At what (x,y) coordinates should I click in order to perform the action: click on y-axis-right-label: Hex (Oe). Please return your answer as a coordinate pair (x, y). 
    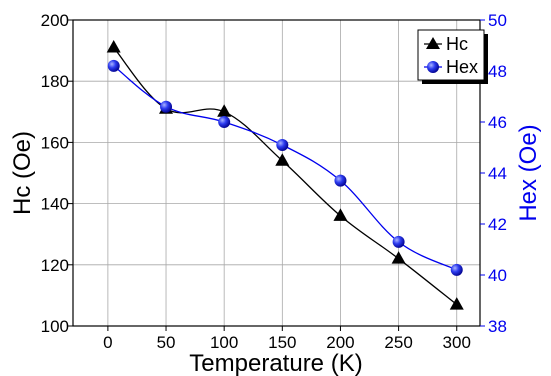
    Looking at the image, I should click on (528, 172).